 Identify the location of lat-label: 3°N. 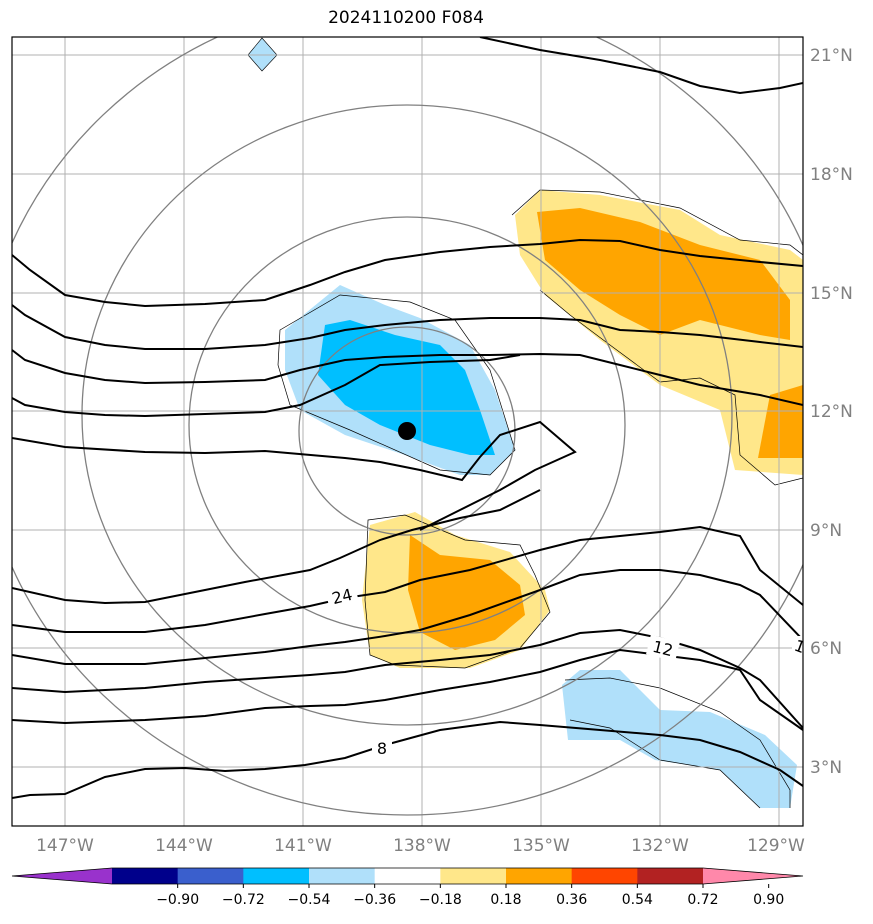
(826, 768).